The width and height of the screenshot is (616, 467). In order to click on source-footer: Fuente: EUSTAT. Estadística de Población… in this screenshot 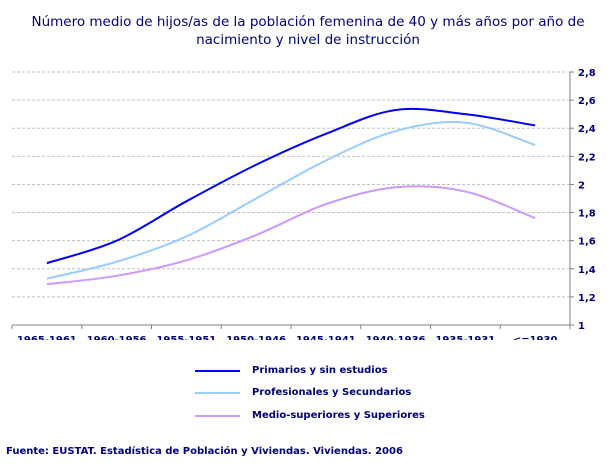, I will do `click(204, 451)`.